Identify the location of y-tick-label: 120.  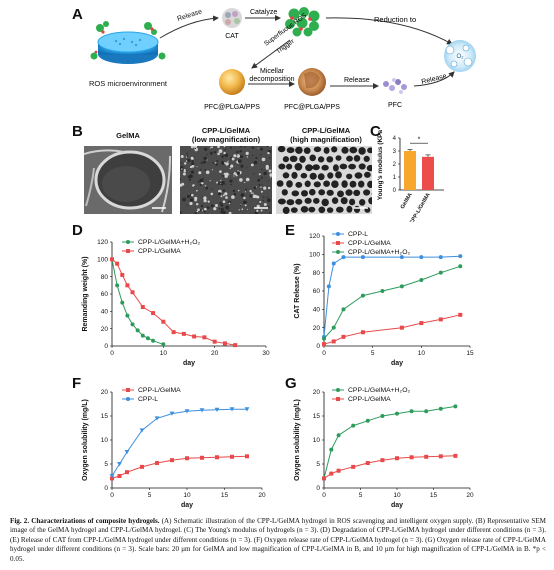
(314, 236).